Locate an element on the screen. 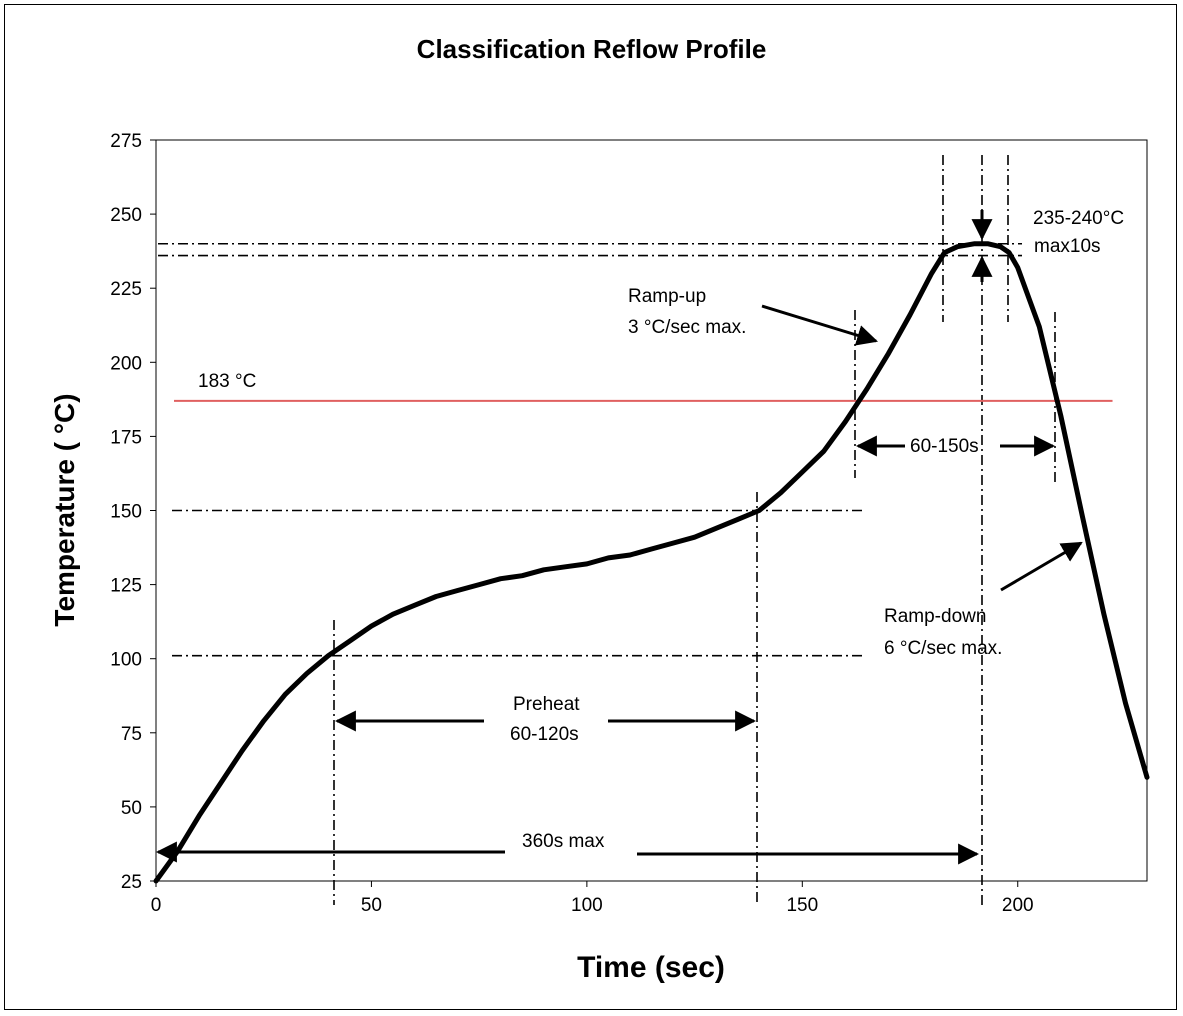 The height and width of the screenshot is (1016, 1183). x-axis: 0 50 100 150 200 is located at coordinates (592, 898).